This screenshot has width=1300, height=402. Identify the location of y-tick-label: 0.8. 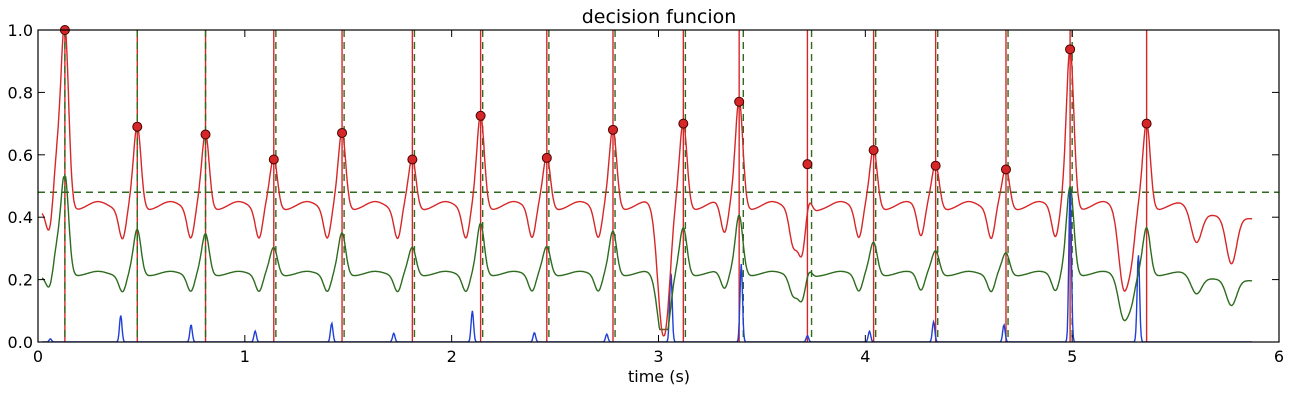
(20, 92).